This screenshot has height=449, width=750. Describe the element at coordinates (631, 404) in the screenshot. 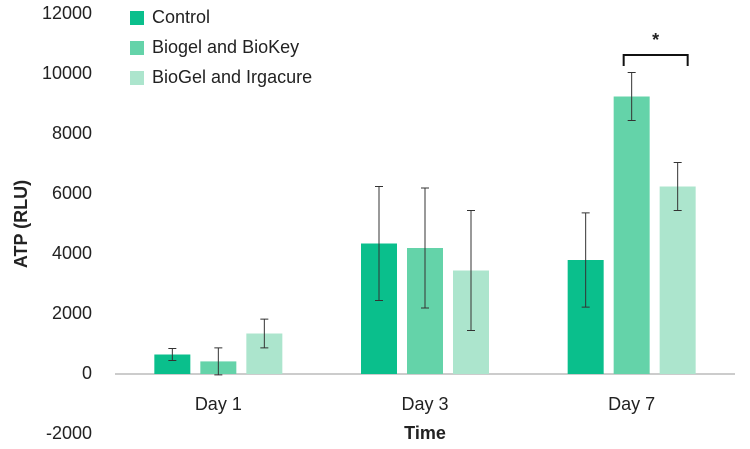

I see `x-tick-label: Day 7` at that location.